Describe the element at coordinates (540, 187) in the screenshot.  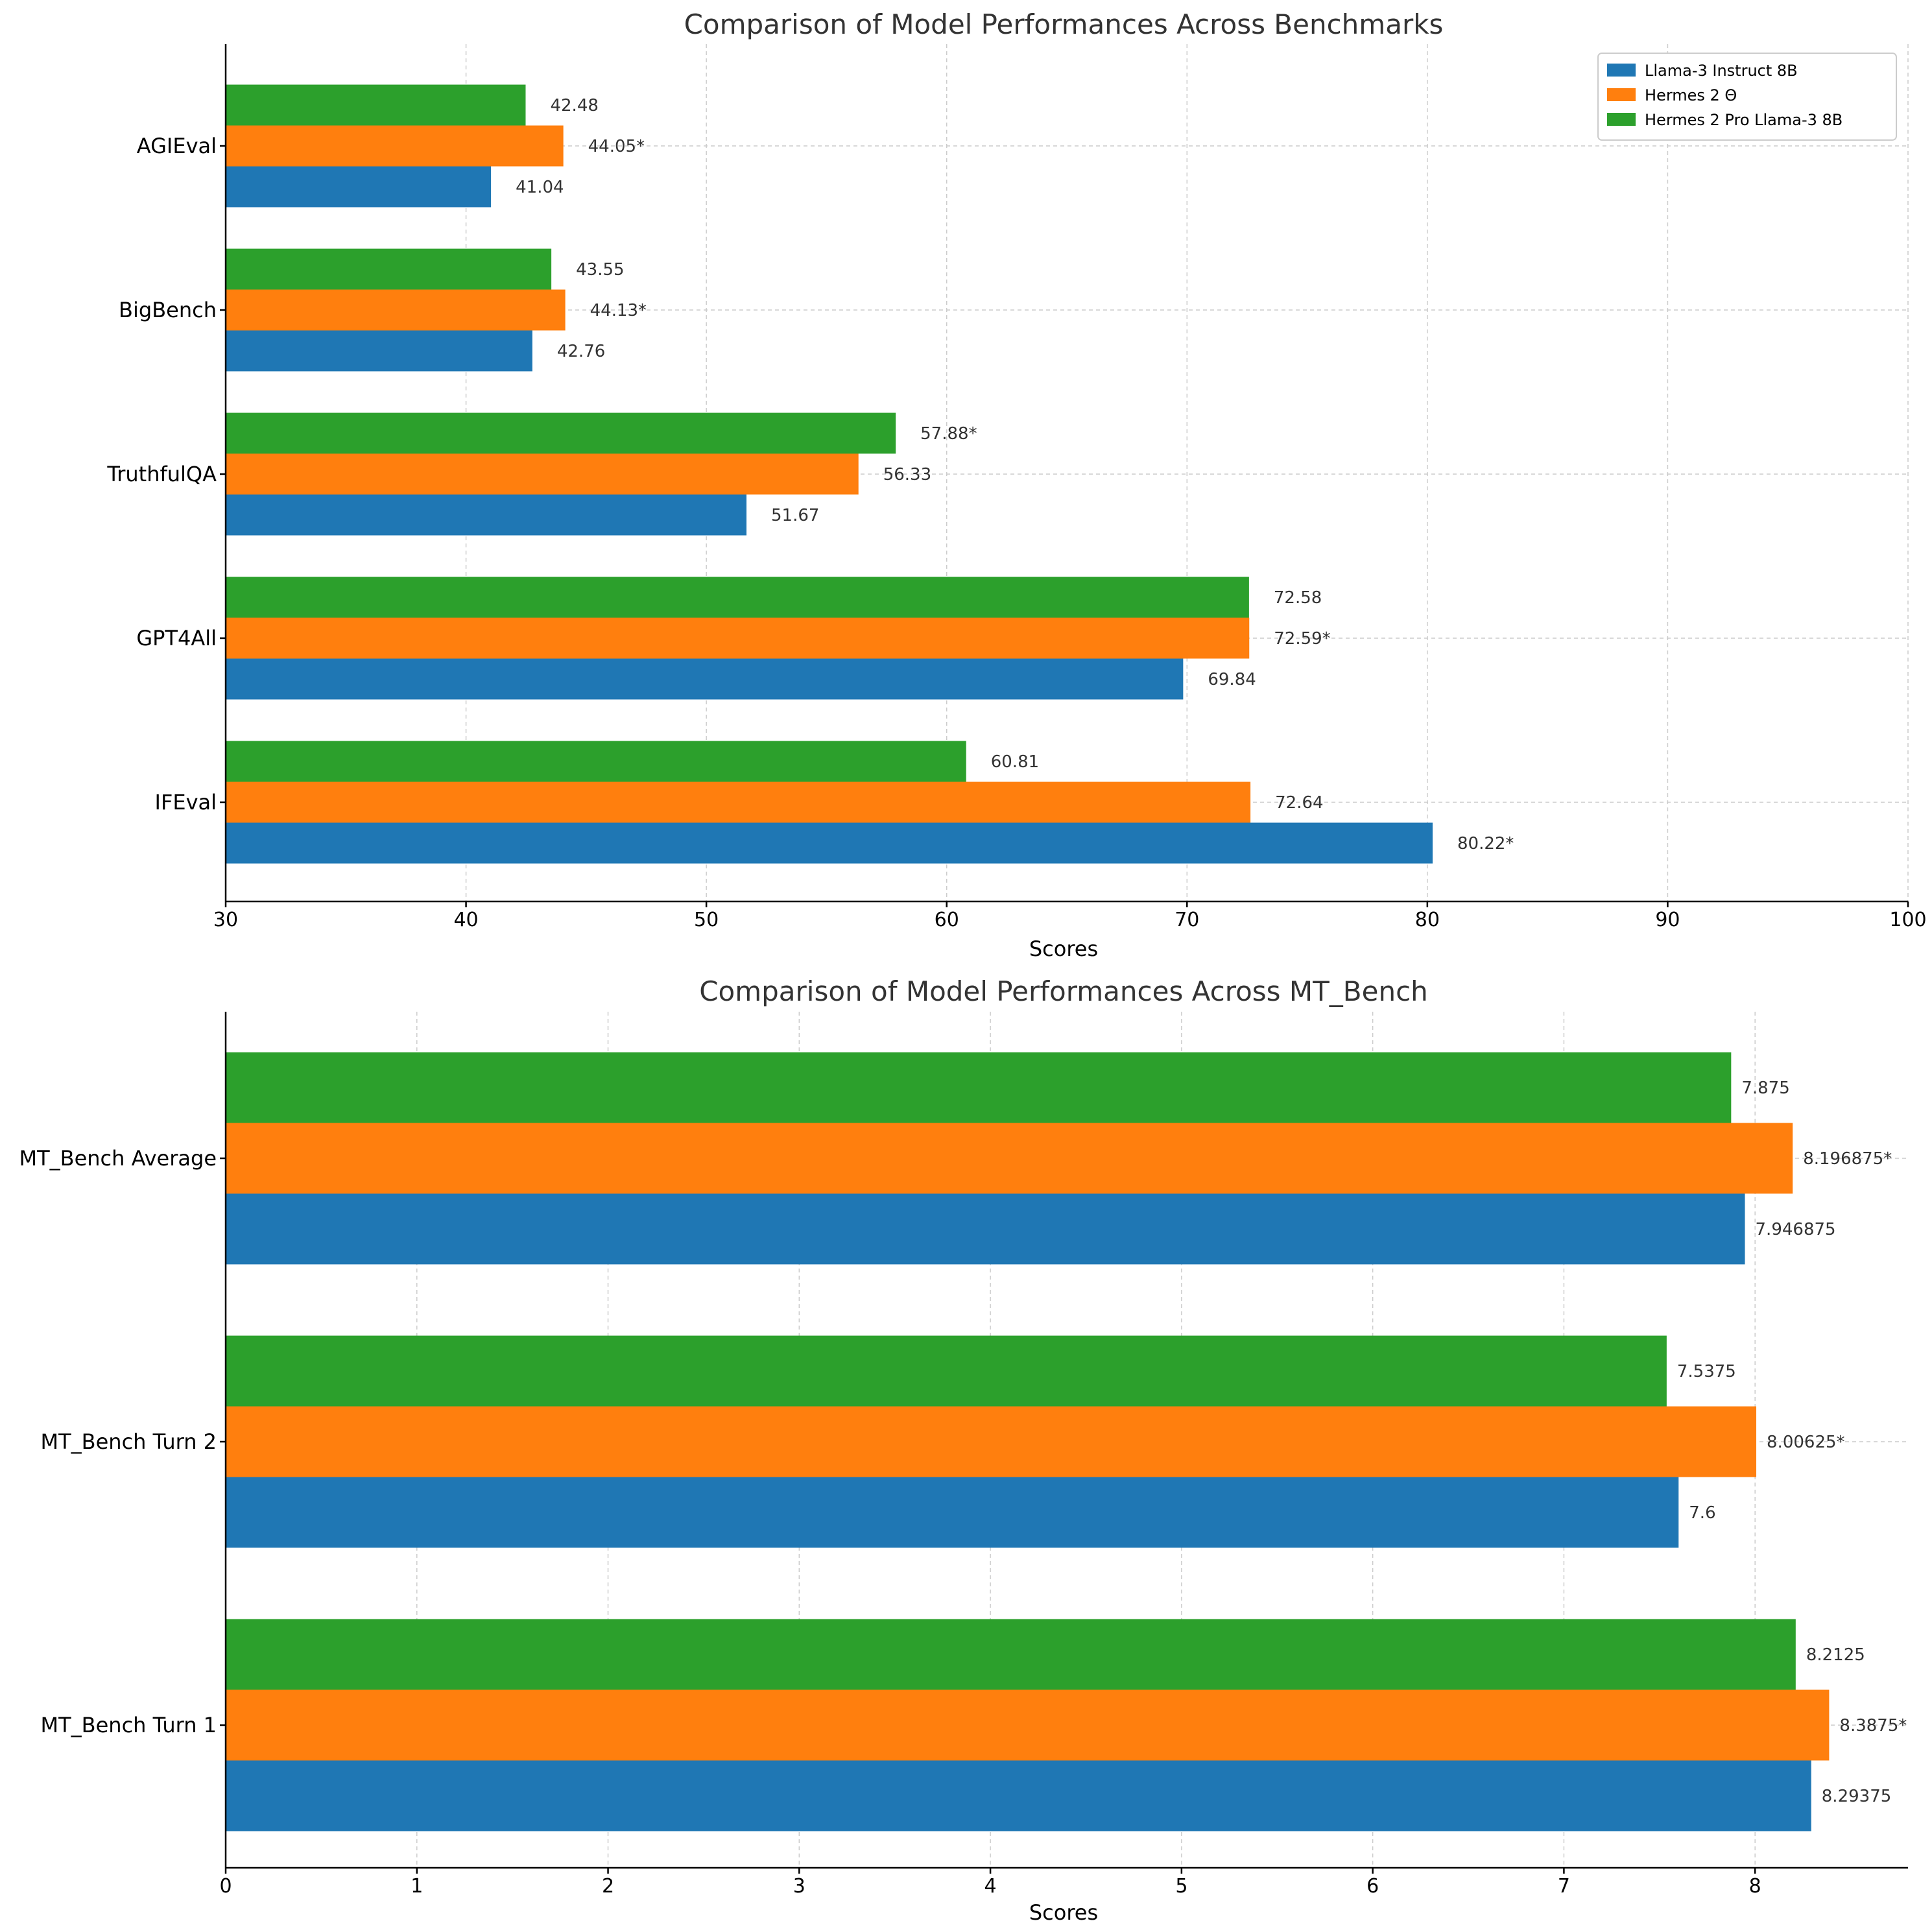
I see `bar-value-label: 41.04` at that location.